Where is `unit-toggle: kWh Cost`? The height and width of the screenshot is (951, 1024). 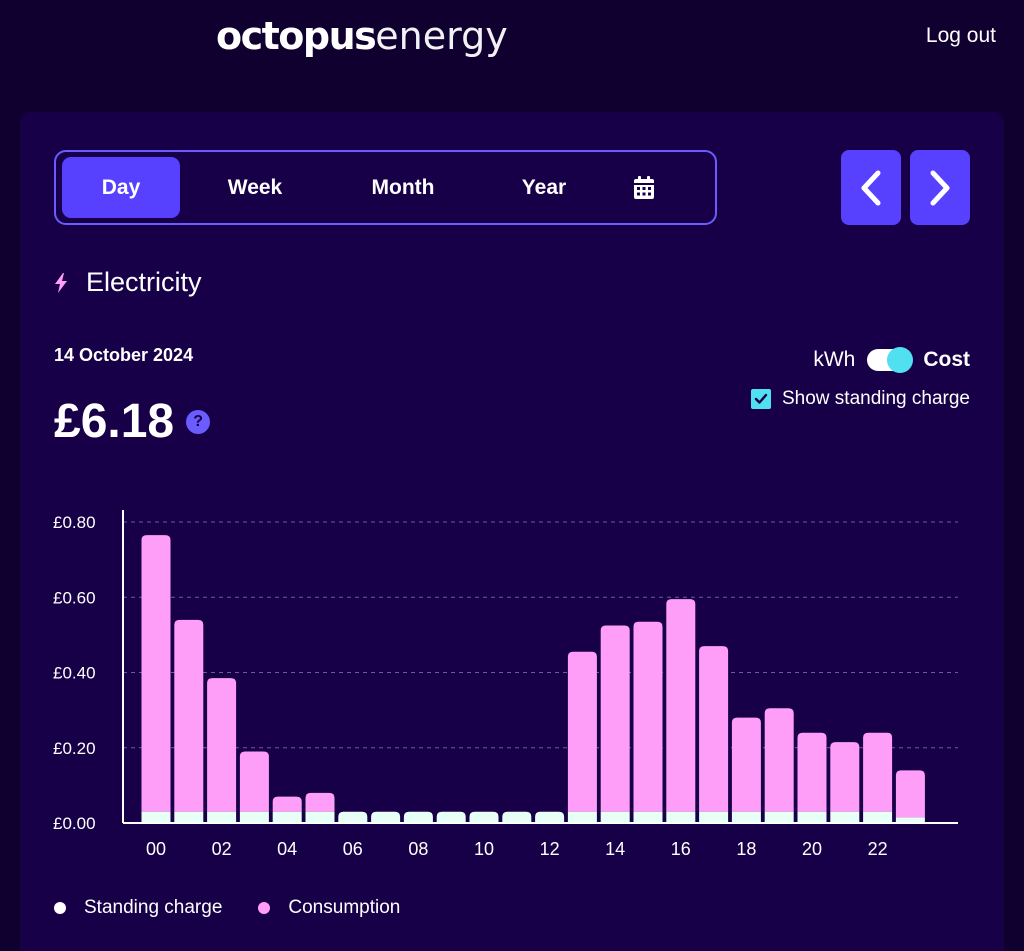 unit-toggle: kWh Cost is located at coordinates (891, 360).